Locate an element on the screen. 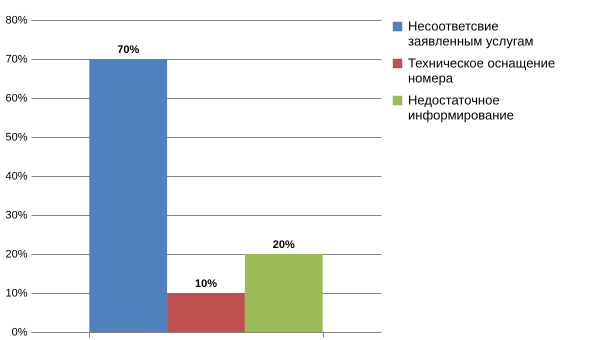  y-tick-label: 40% is located at coordinates (16, 176).